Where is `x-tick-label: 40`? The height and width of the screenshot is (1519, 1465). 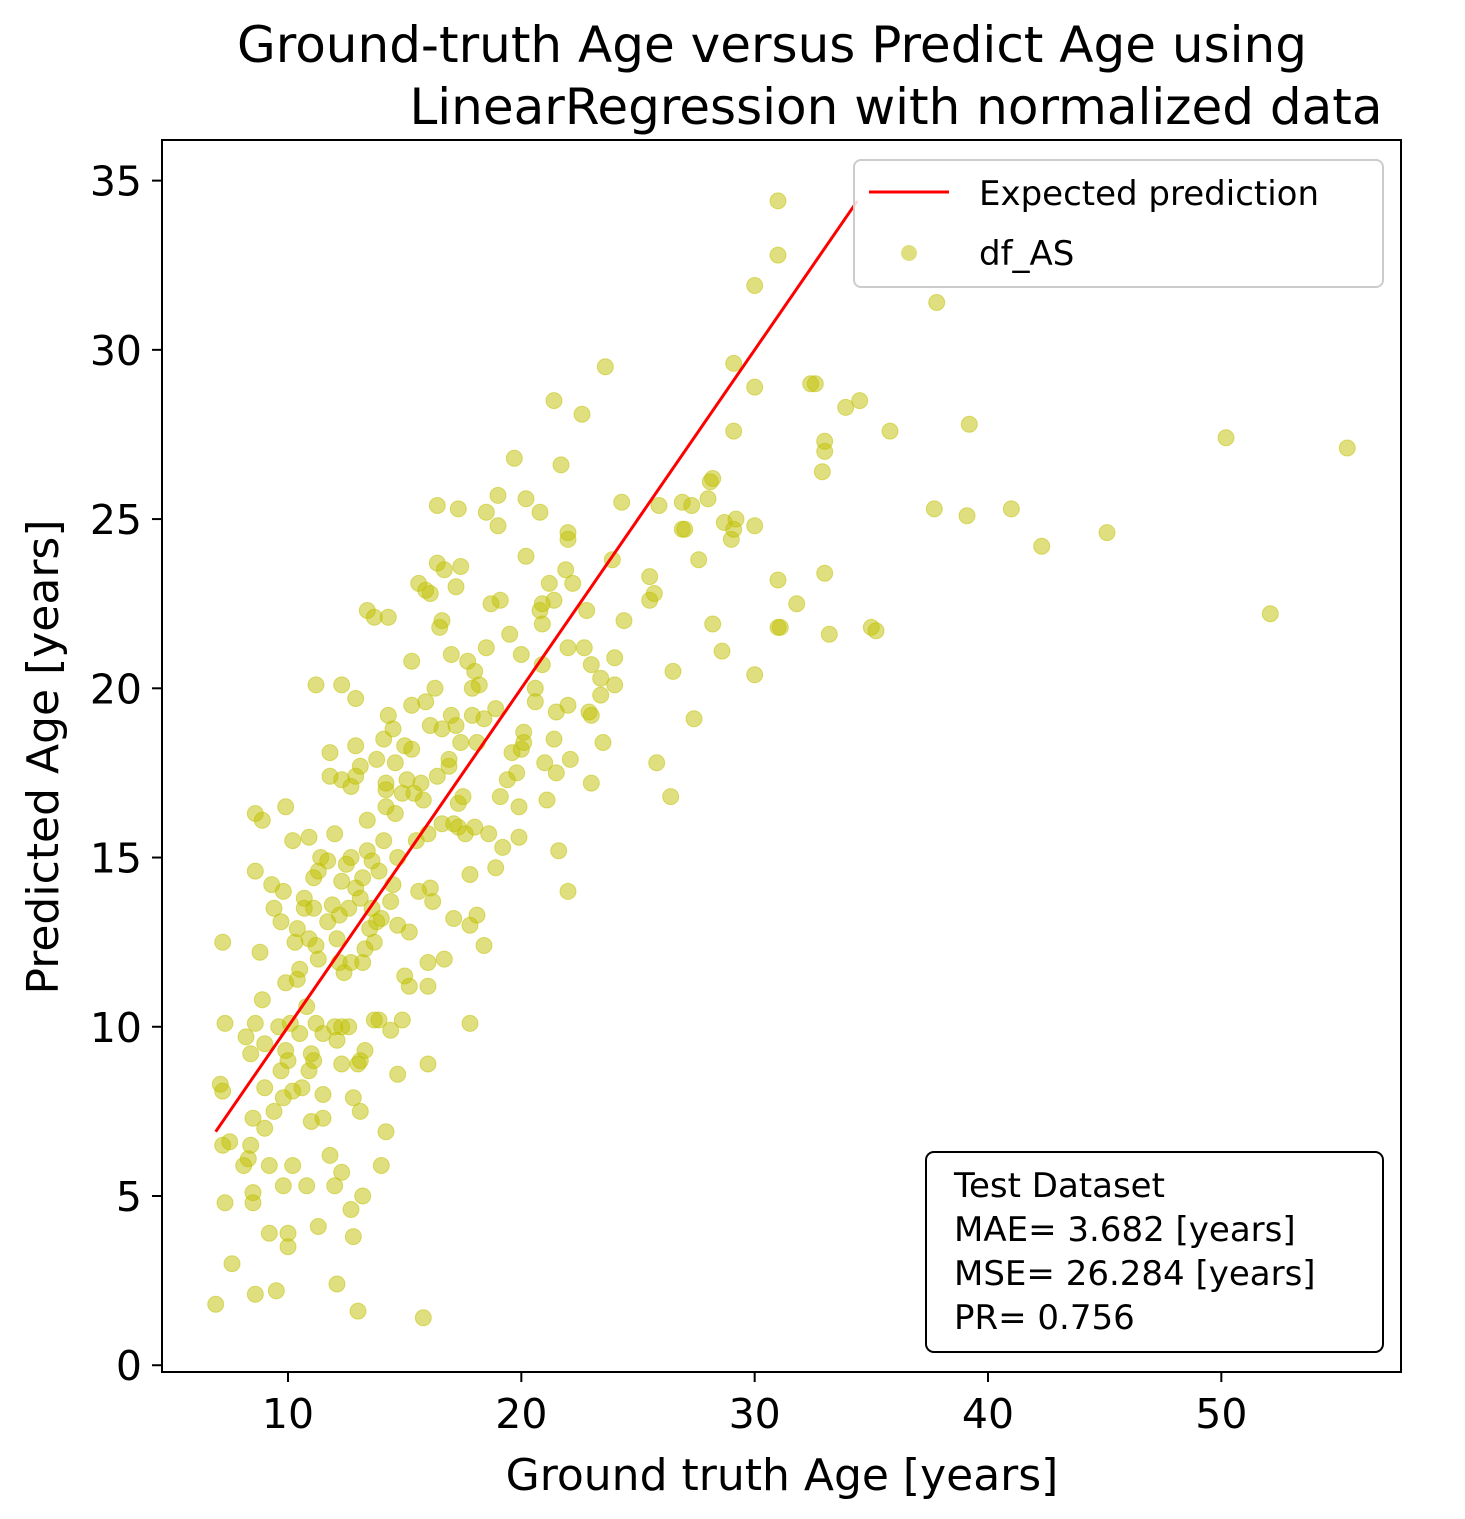
x-tick-label: 40 is located at coordinates (988, 1414).